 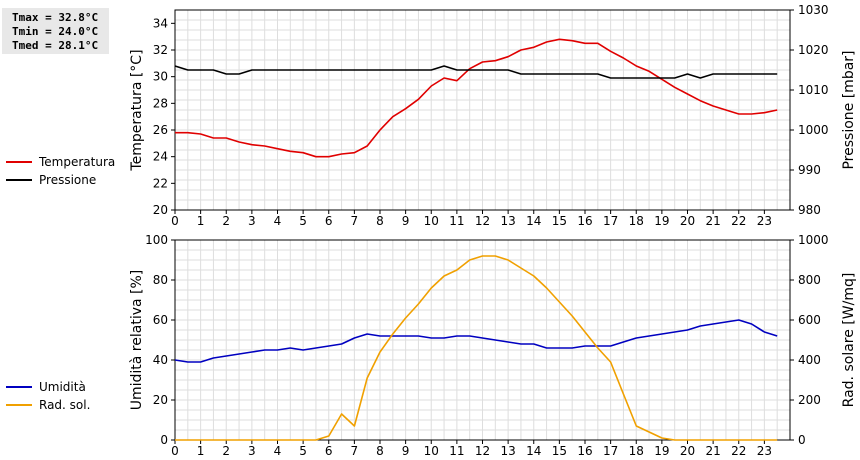 What do you see at coordinates (62, 387) in the screenshot?
I see `legend-label: Umidità` at bounding box center [62, 387].